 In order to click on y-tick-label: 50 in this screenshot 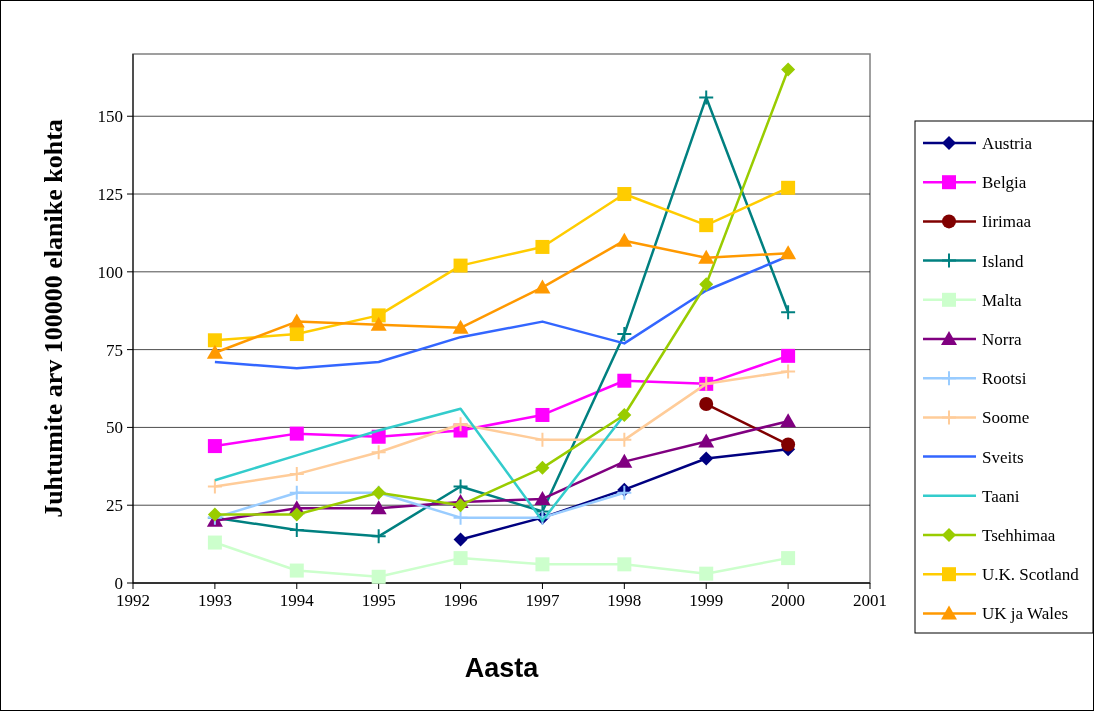, I will do `click(114, 428)`.